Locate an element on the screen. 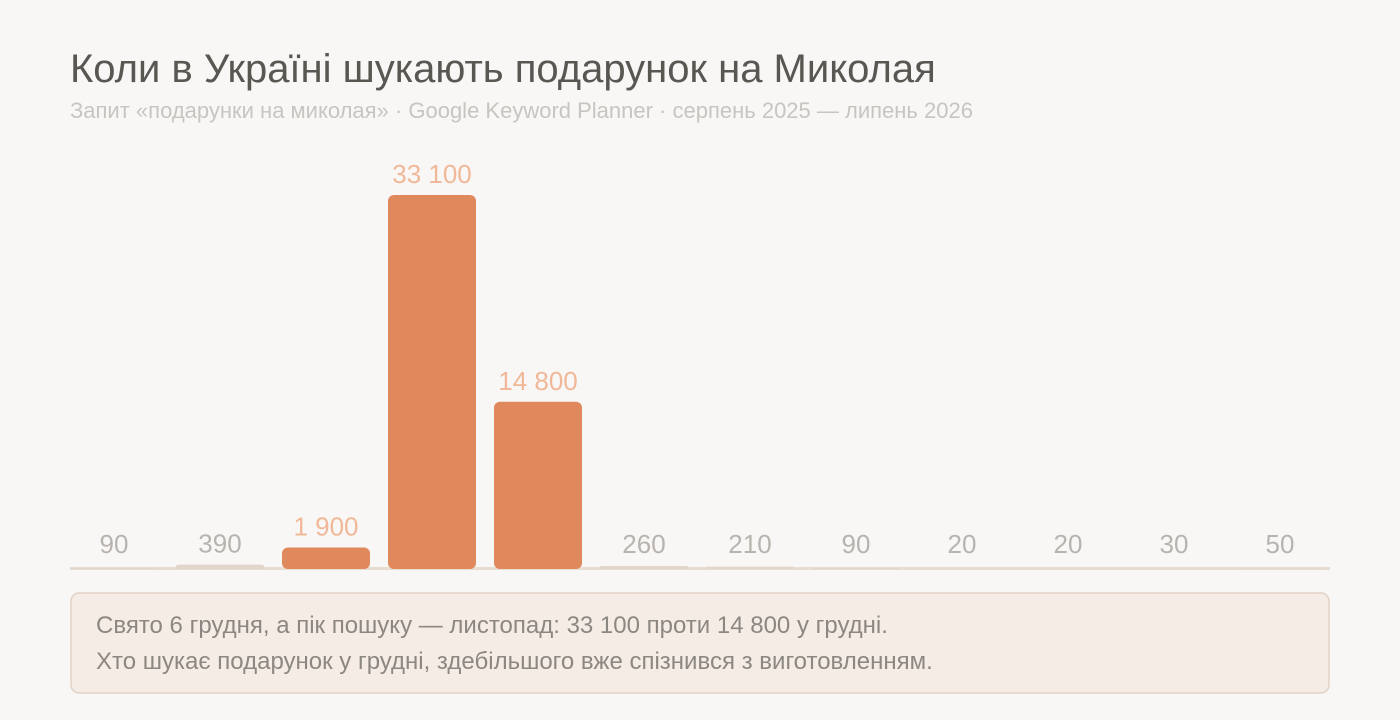  value-label: 1 900 is located at coordinates (325, 527).